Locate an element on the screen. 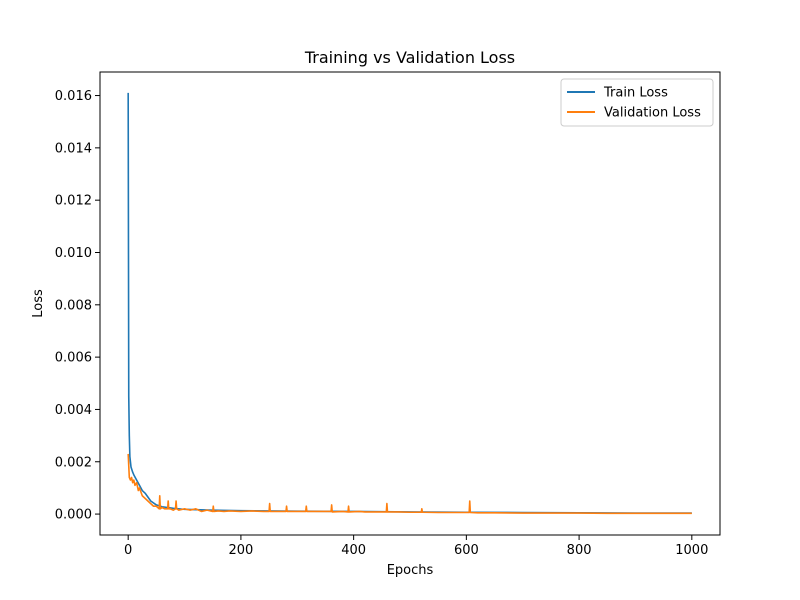 The image size is (800, 600). y-tick-label: 0.004 is located at coordinates (73, 410).